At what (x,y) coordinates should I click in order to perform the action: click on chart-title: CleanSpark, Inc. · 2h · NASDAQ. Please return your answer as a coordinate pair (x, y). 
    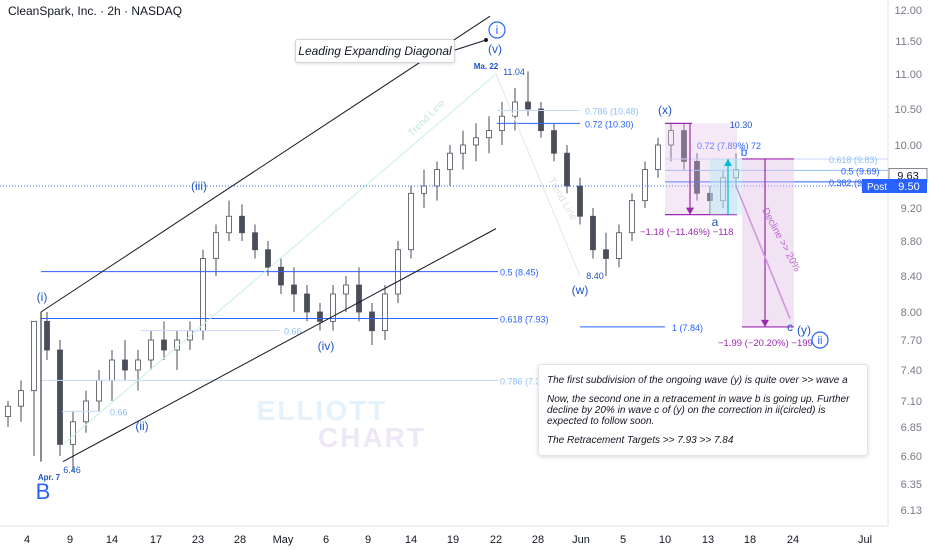
    Looking at the image, I should click on (95, 11).